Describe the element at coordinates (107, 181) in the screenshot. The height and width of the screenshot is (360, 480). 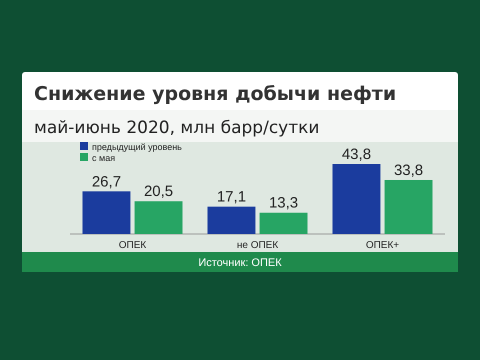
I see `data-label: 26,7` at that location.